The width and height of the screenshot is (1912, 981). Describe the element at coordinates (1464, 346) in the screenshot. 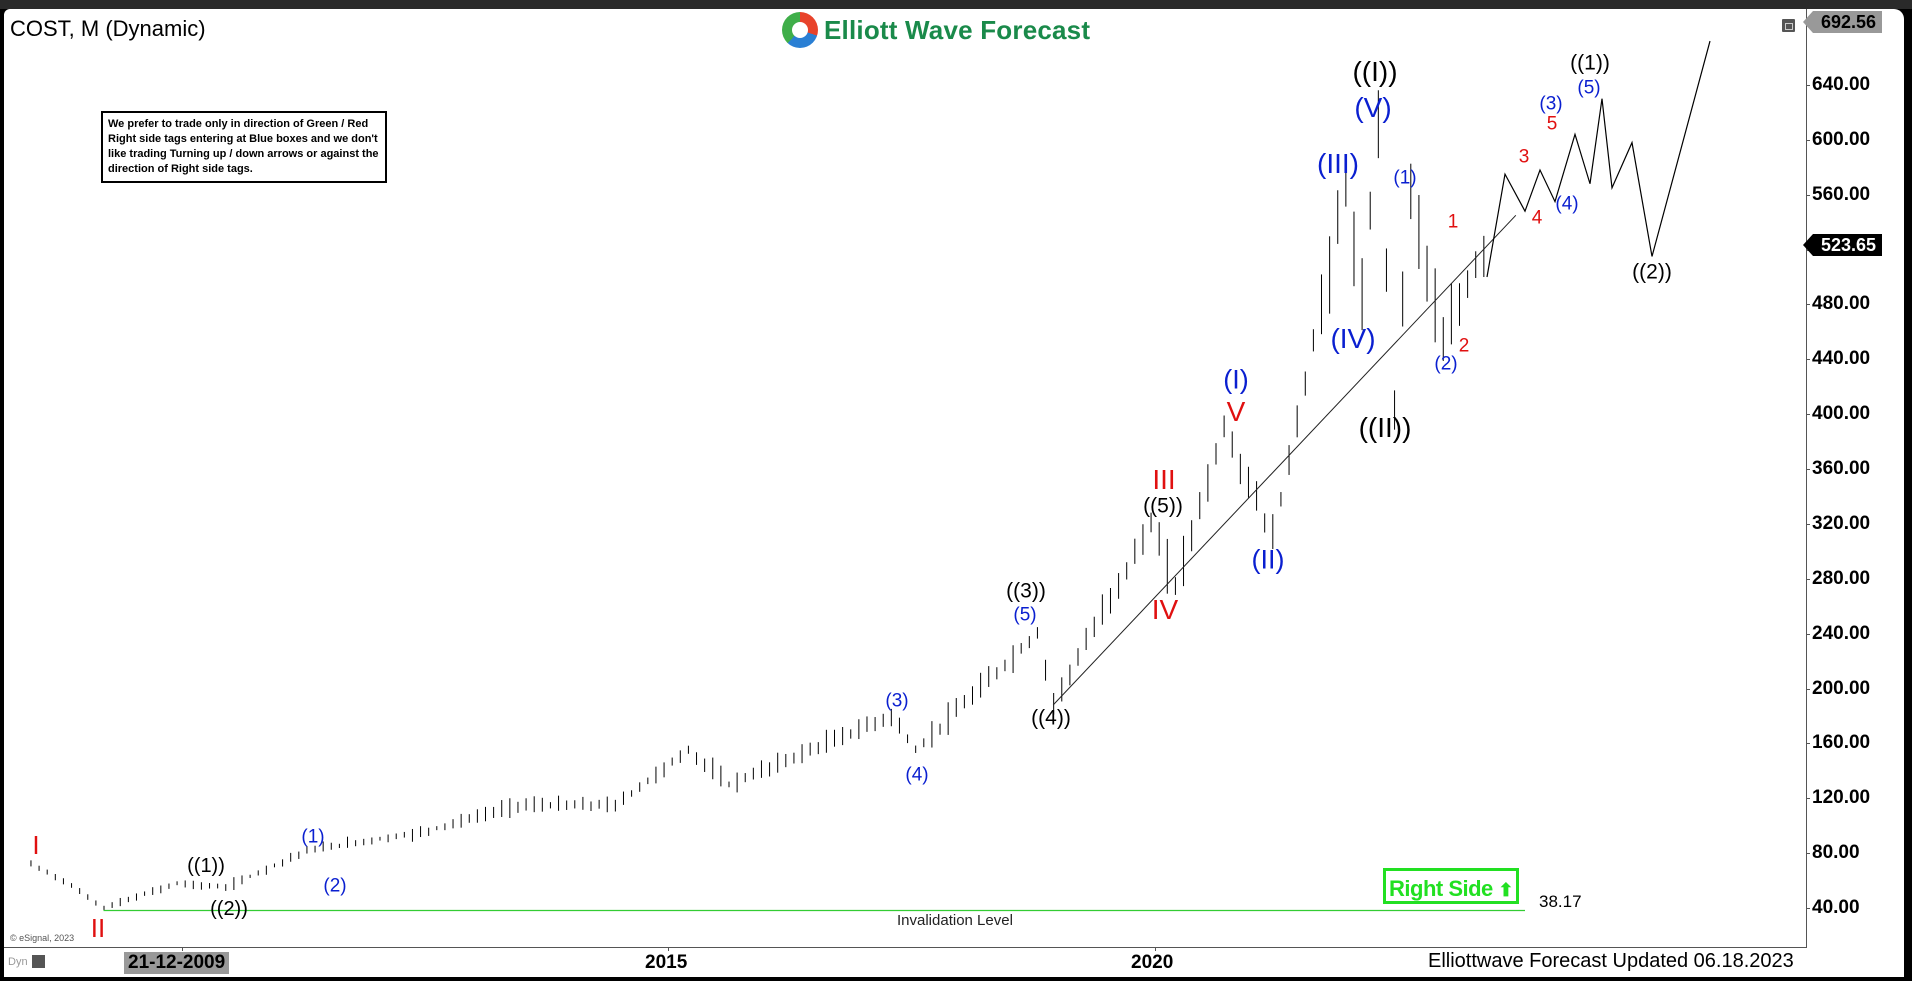

I see `wave-label: 2` at that location.